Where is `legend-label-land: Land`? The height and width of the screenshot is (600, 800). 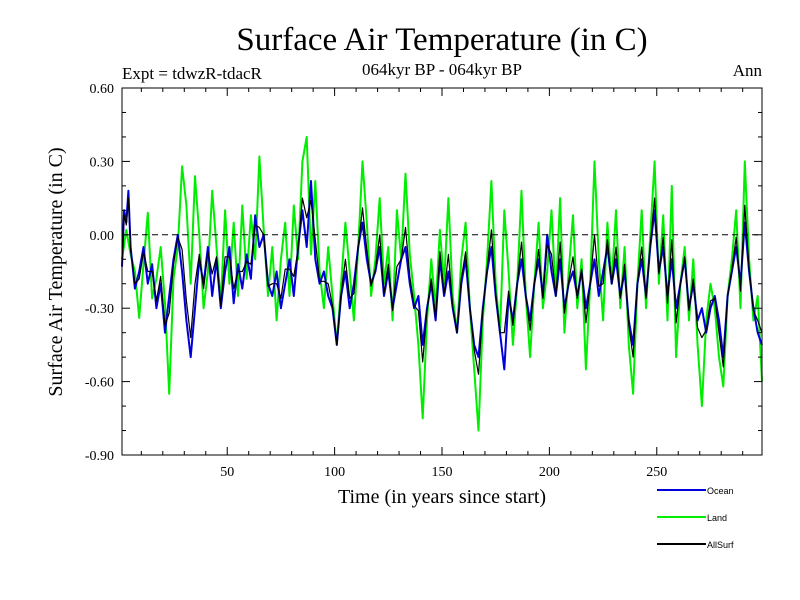 legend-label-land: Land is located at coordinates (717, 518).